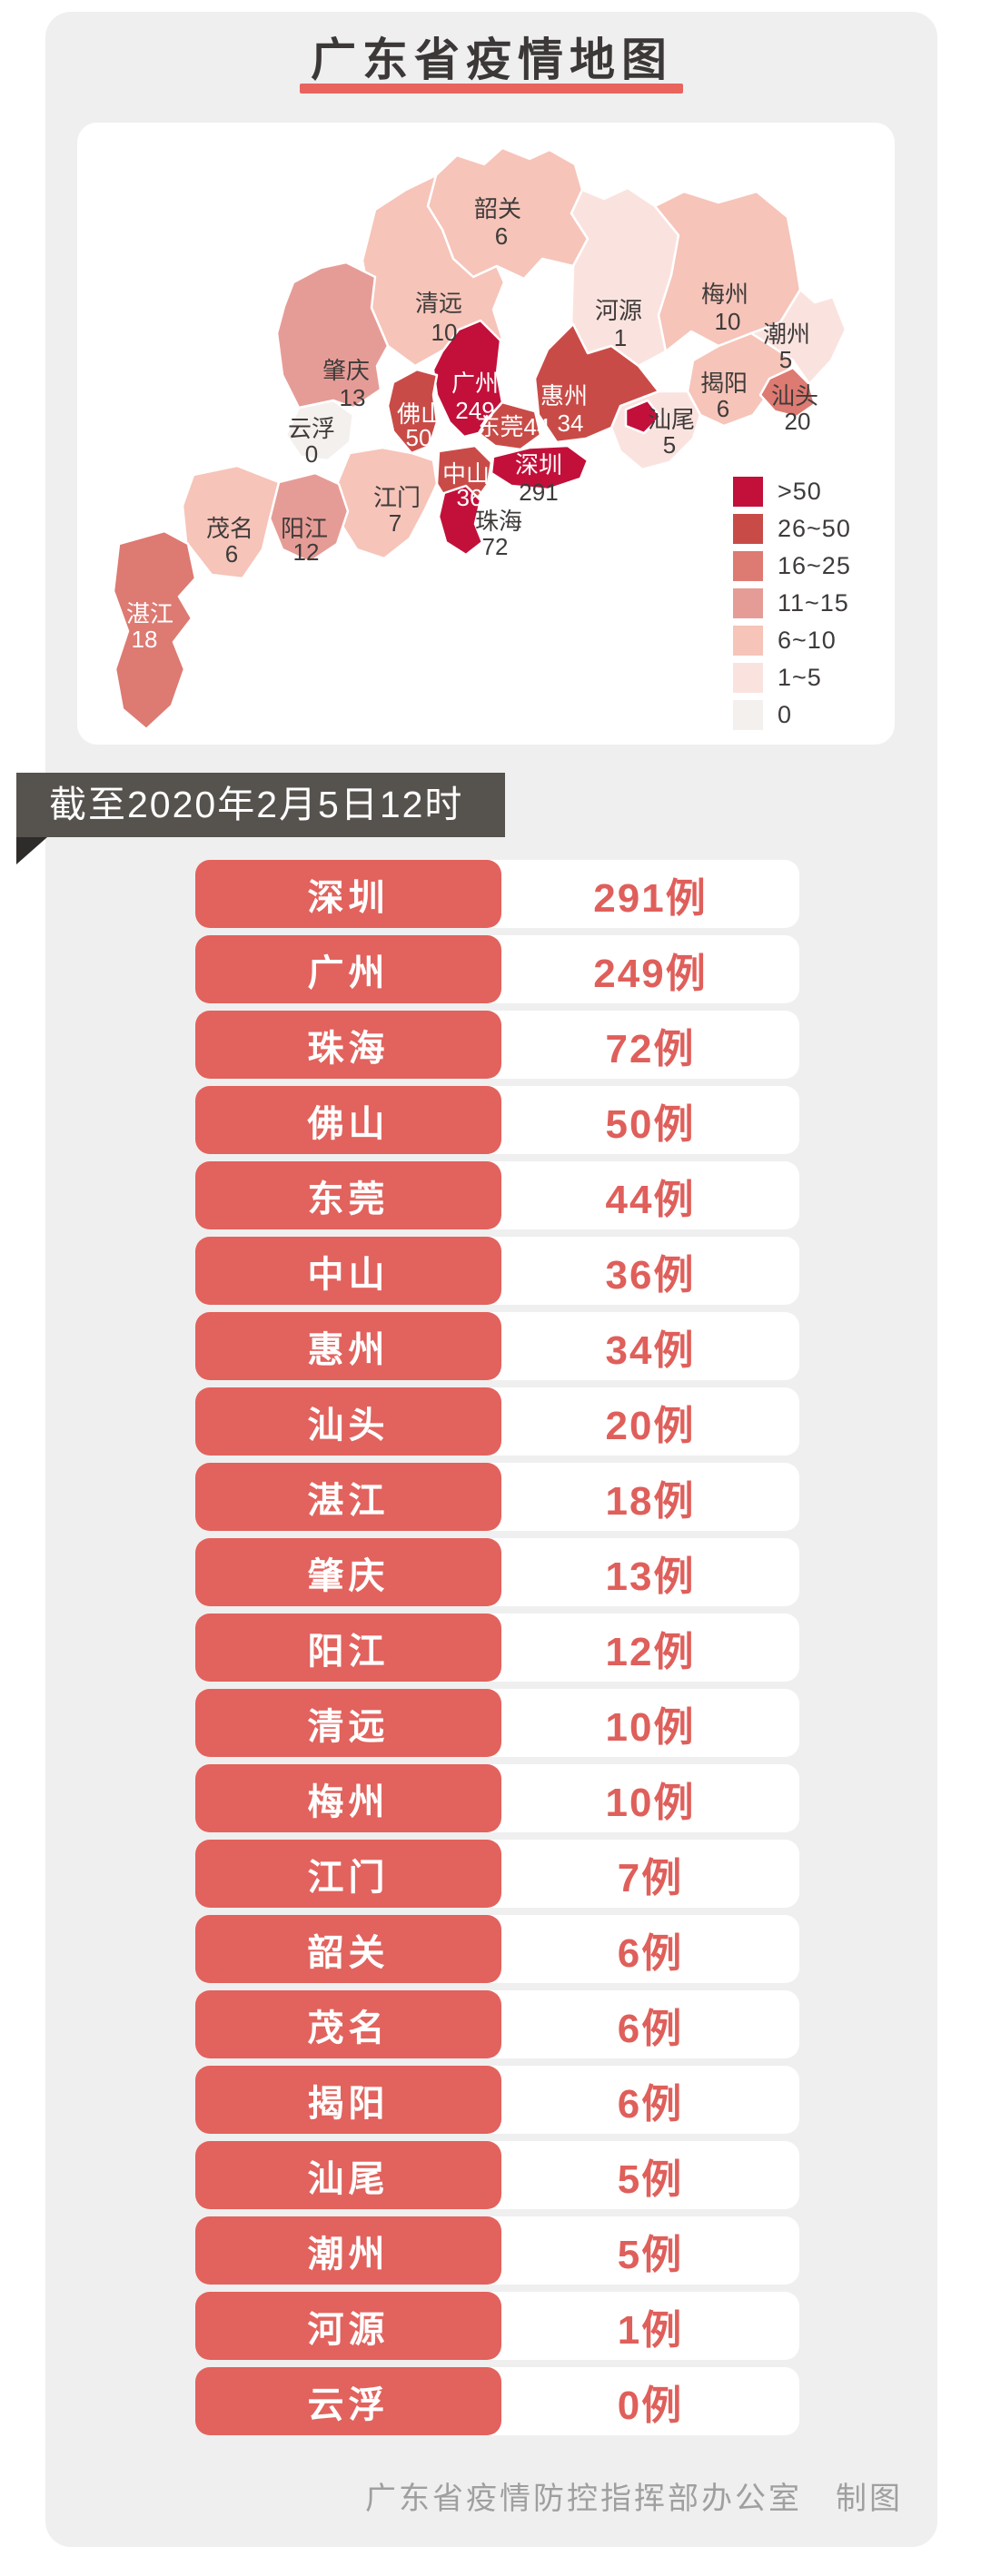 The height and width of the screenshot is (2576, 981). I want to click on legend-item: 16~25, so click(792, 566).